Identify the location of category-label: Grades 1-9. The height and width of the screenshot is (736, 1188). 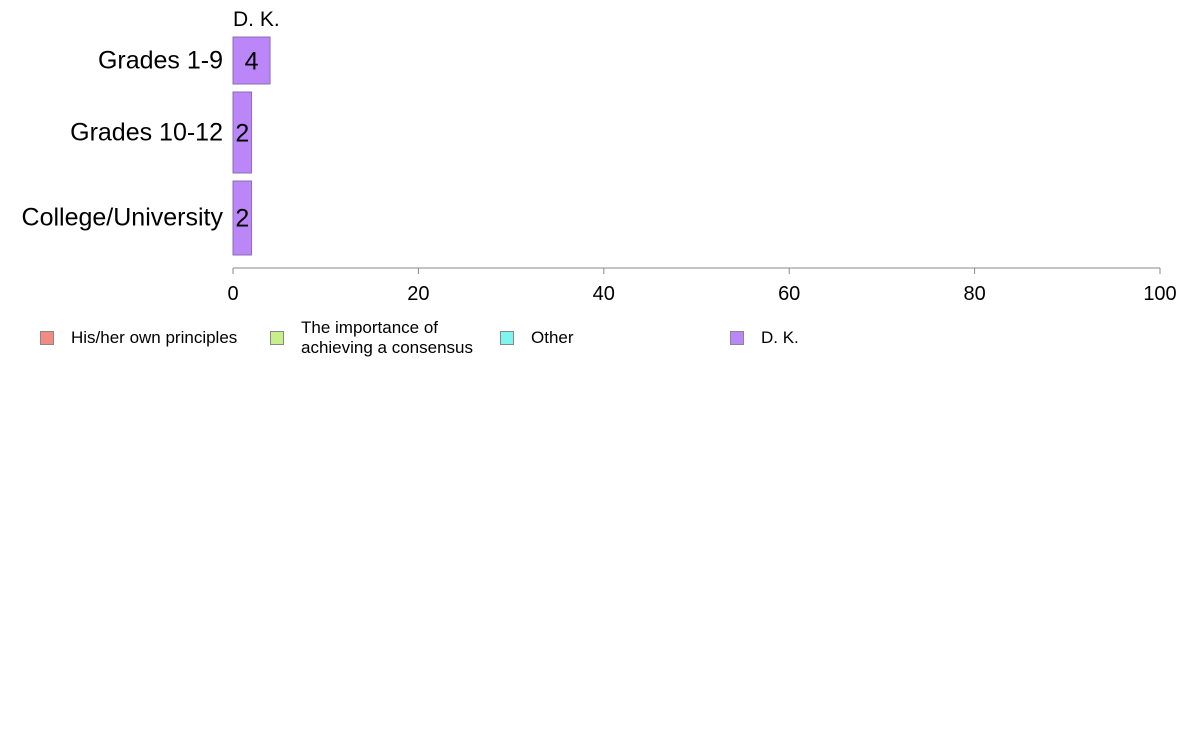
(160, 61).